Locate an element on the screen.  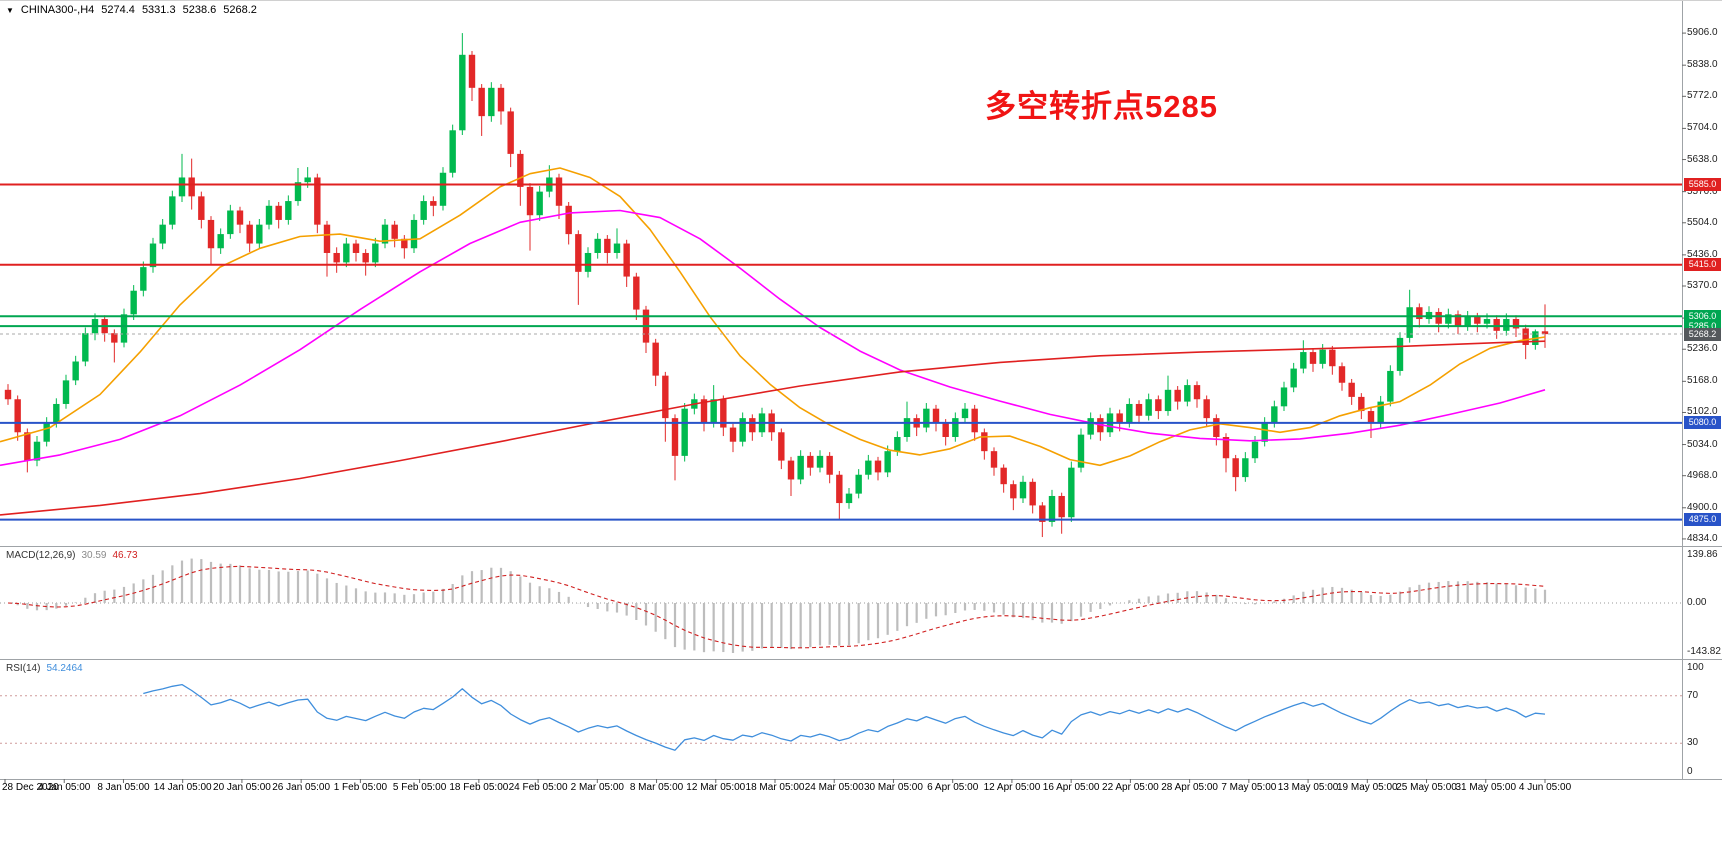
rsi-indicator-label: RSI(14) 54.2464 is located at coordinates (44, 668).